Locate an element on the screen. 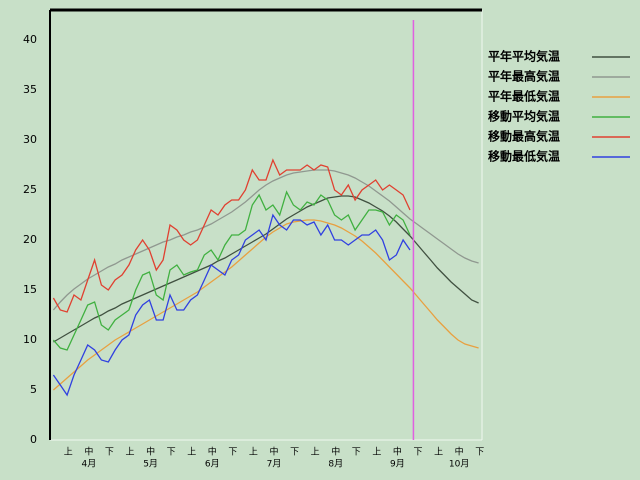 Image resolution: width=640 pixels, height=480 pixels. y-tick-label: 35 is located at coordinates (30, 89).